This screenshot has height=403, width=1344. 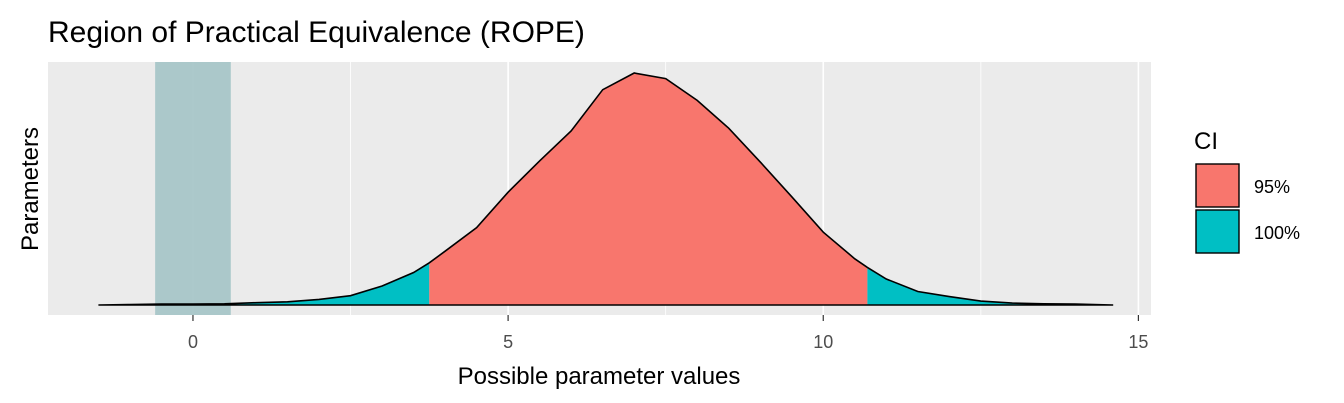 I want to click on x-axis-ticks: 0 5 10 15, so click(x=668, y=333).